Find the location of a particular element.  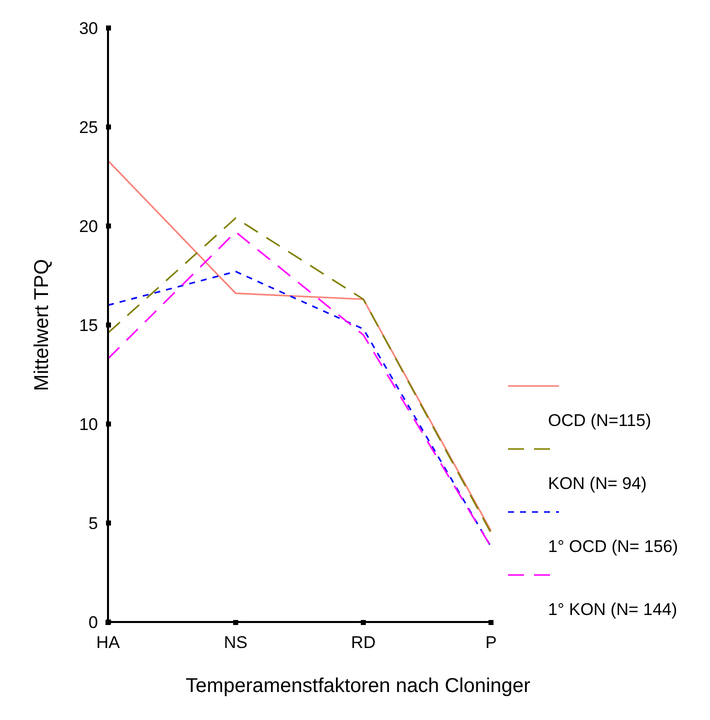

x-tick-label: P is located at coordinates (491, 642).